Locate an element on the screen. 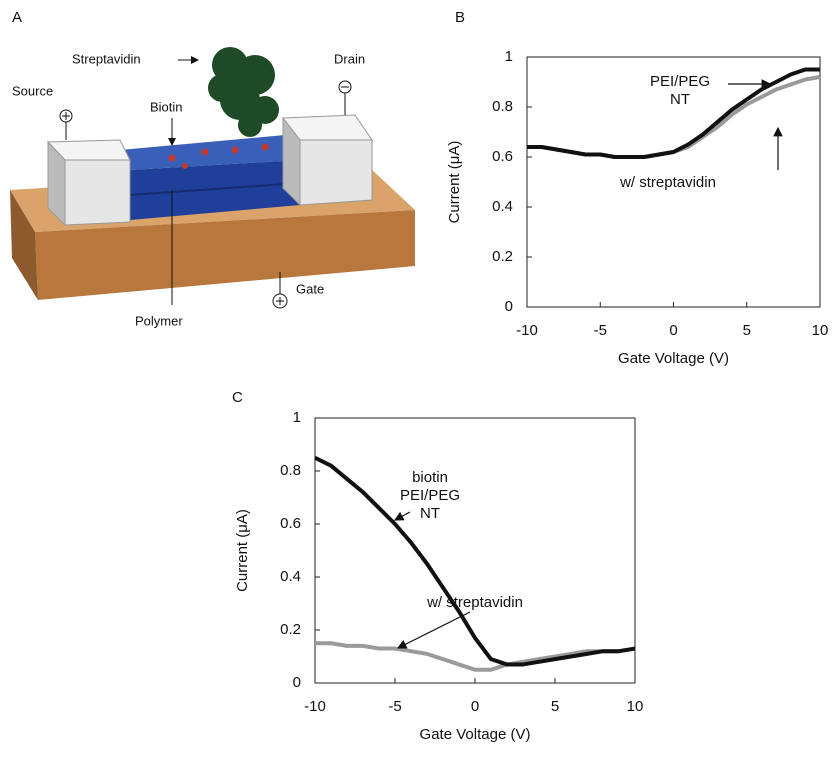  diagram-label: Source is located at coordinates (32, 90).